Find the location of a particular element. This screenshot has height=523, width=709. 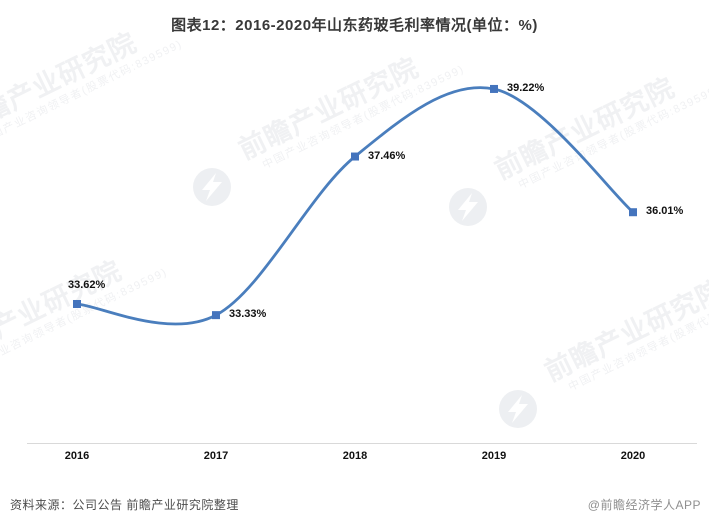

x-axis-label: 2020 is located at coordinates (633, 456).